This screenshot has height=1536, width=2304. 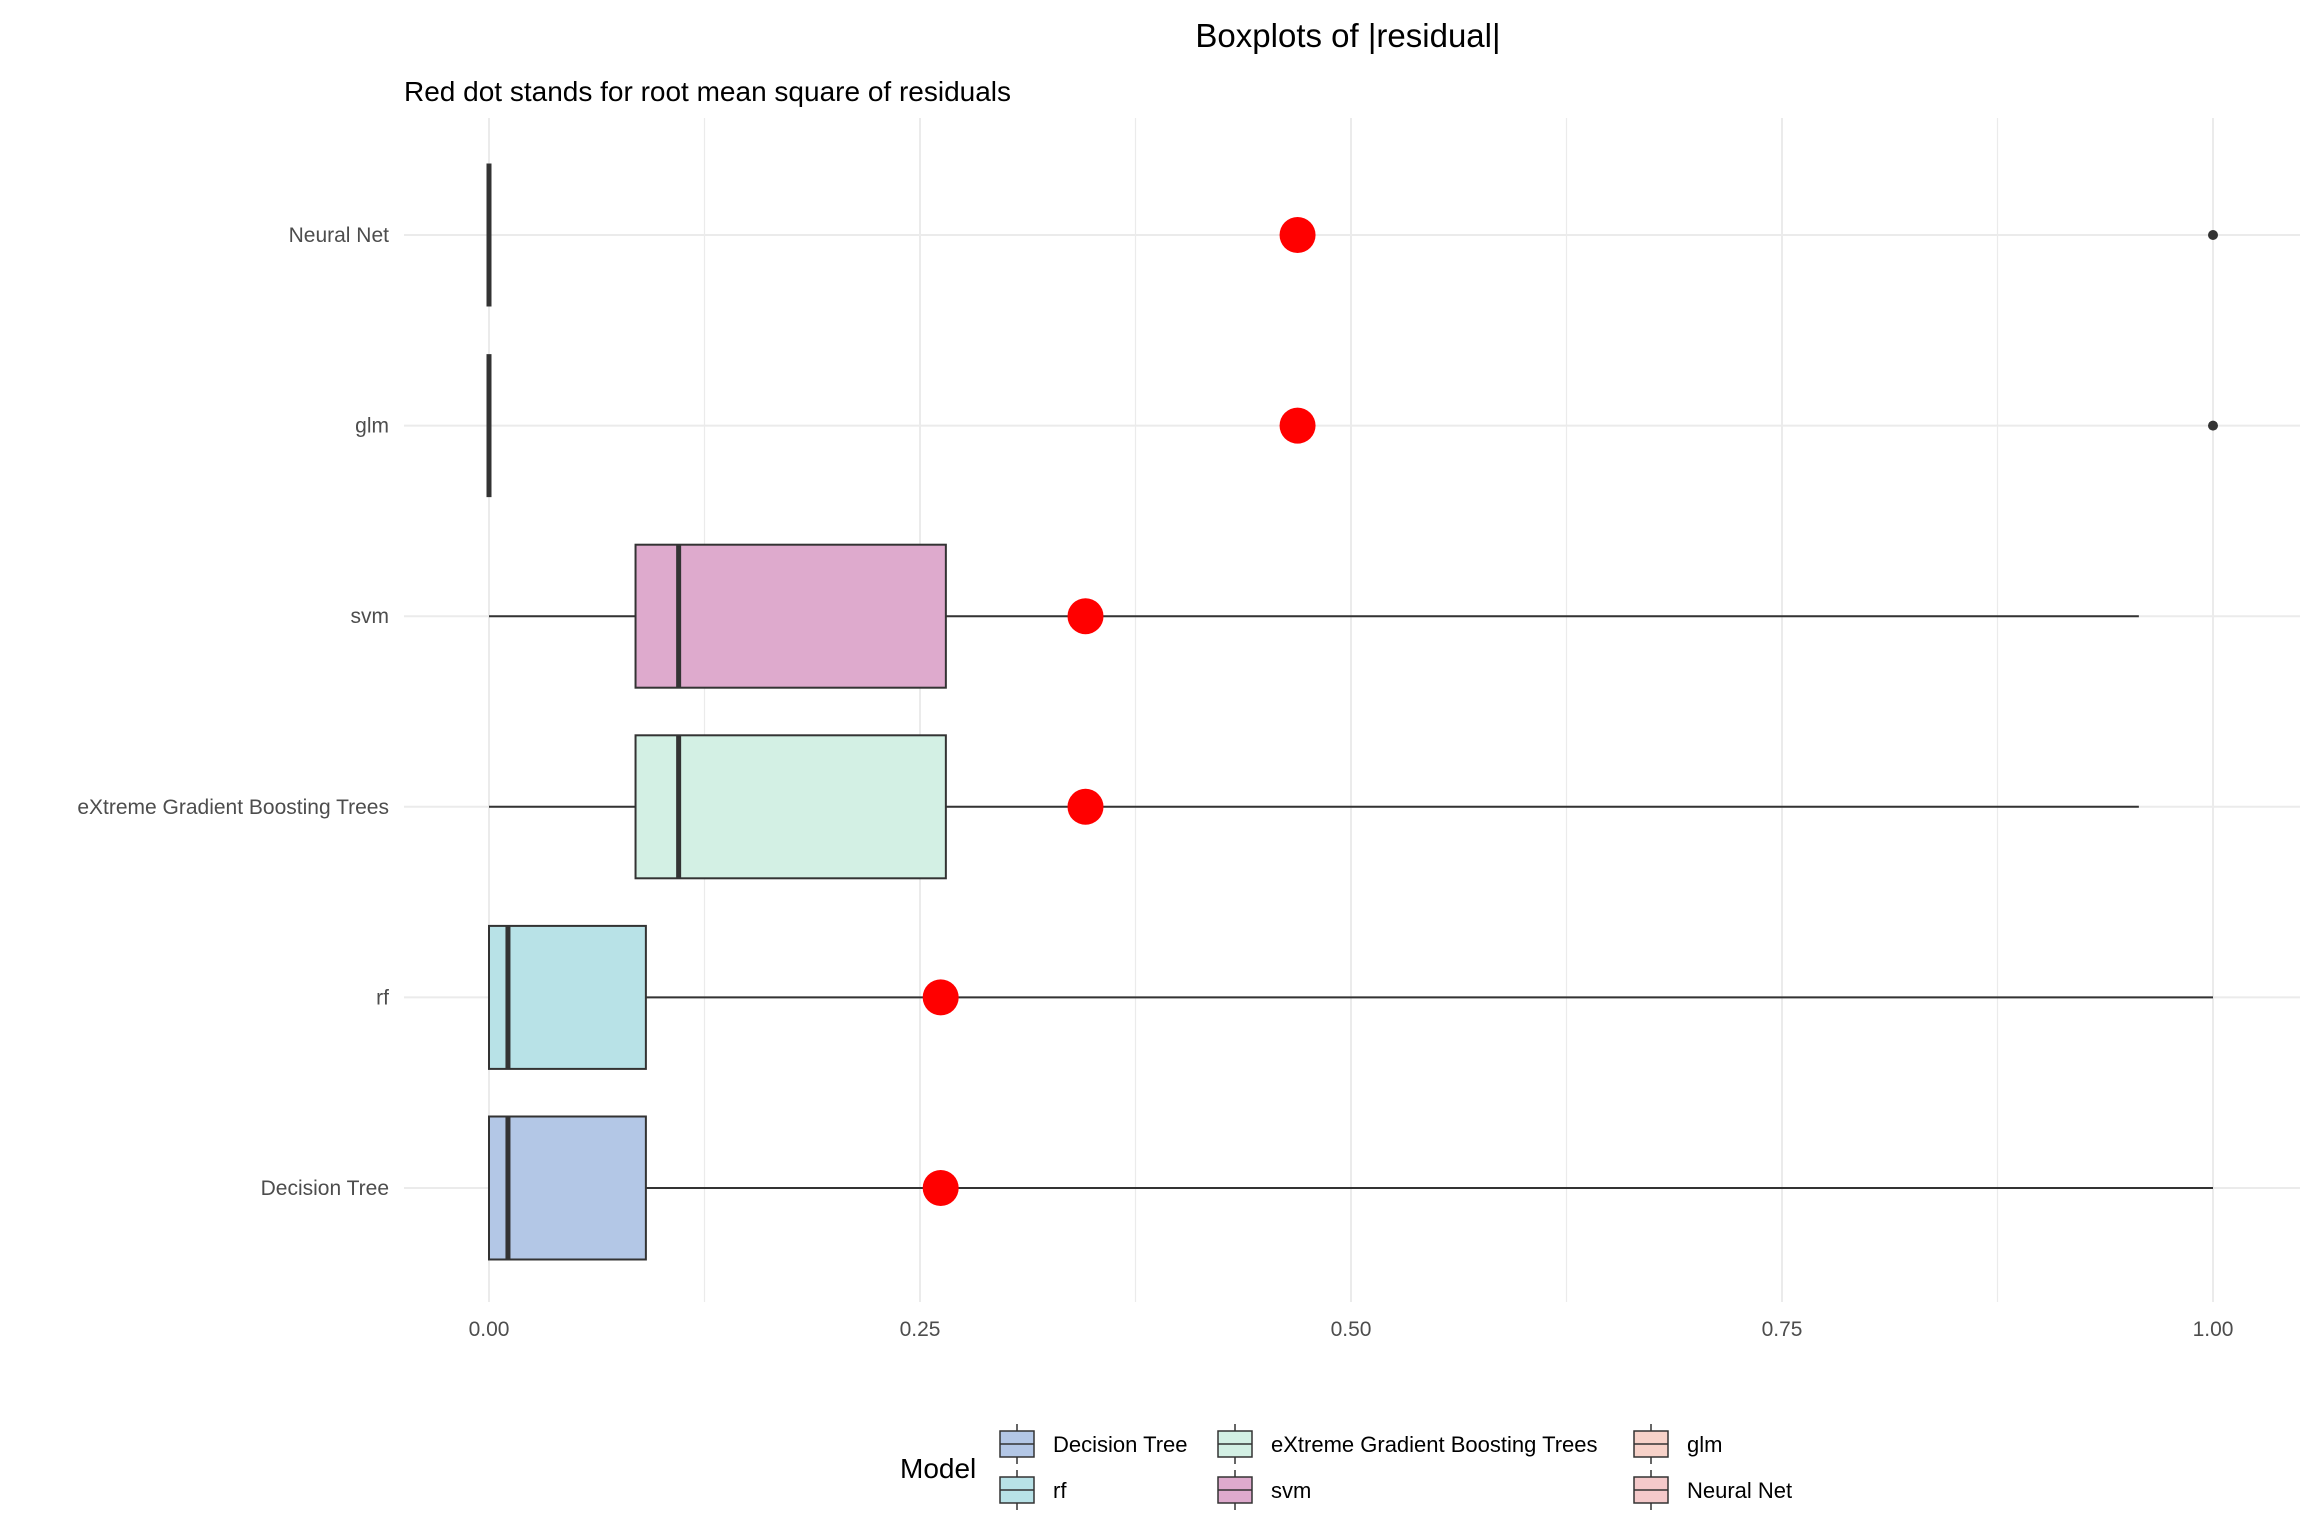 What do you see at coordinates (489, 1329) in the screenshot?
I see `x-tick-label: 0.00` at bounding box center [489, 1329].